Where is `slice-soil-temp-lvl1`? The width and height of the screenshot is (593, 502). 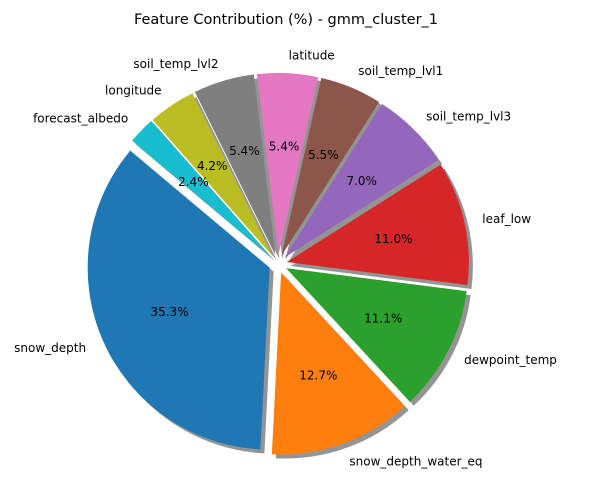 slice-soil-temp-lvl1 is located at coordinates (330, 167).